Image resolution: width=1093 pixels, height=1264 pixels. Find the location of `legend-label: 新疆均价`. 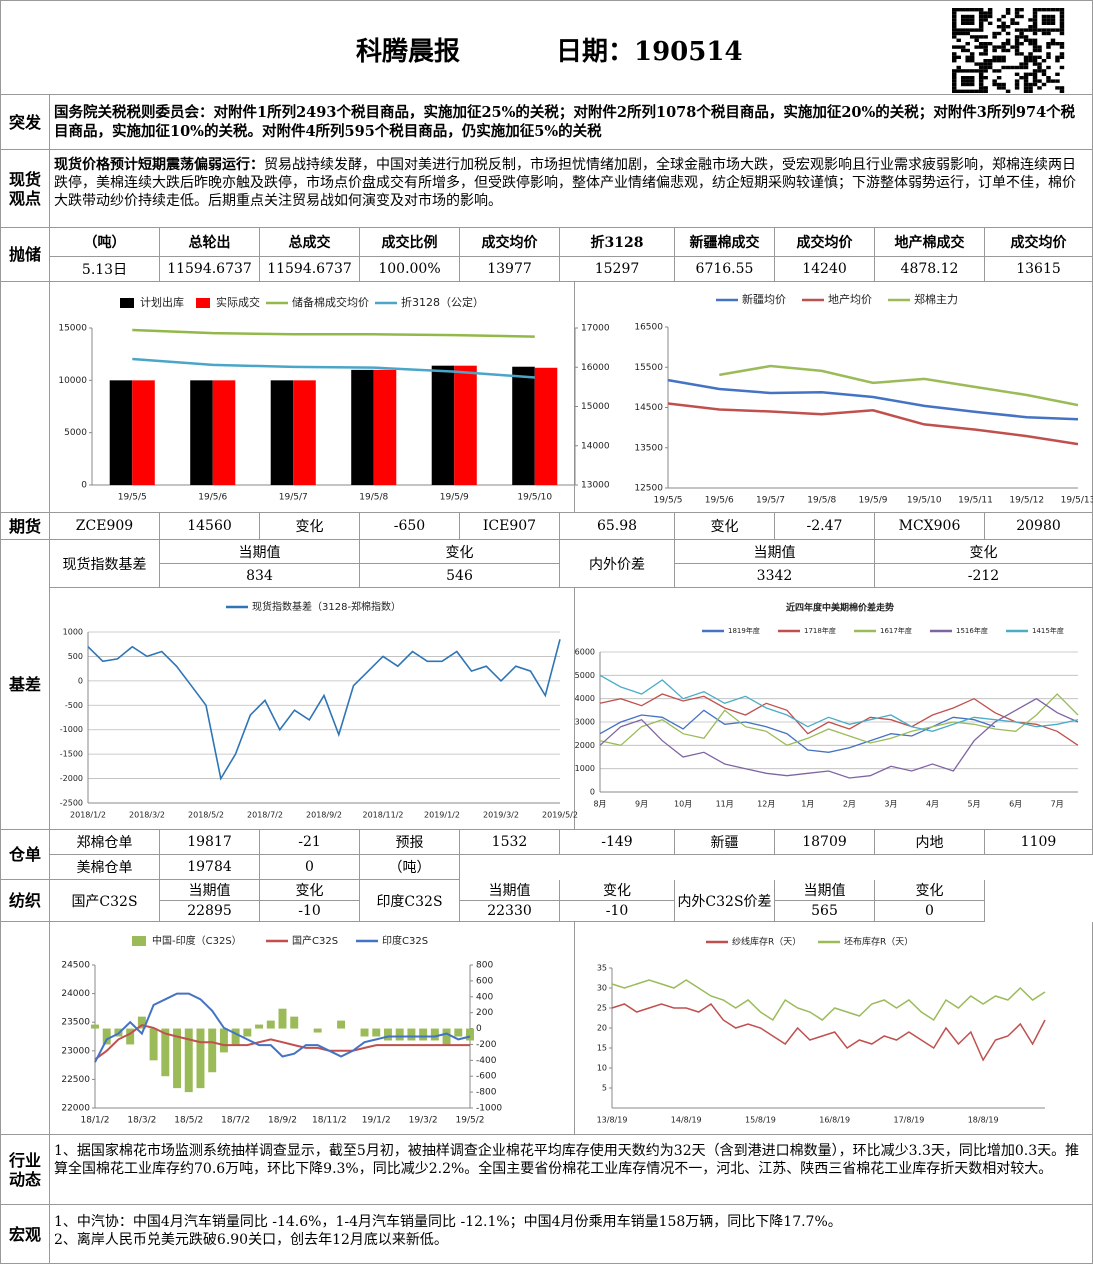

legend-label: 新疆均价 is located at coordinates (764, 299).